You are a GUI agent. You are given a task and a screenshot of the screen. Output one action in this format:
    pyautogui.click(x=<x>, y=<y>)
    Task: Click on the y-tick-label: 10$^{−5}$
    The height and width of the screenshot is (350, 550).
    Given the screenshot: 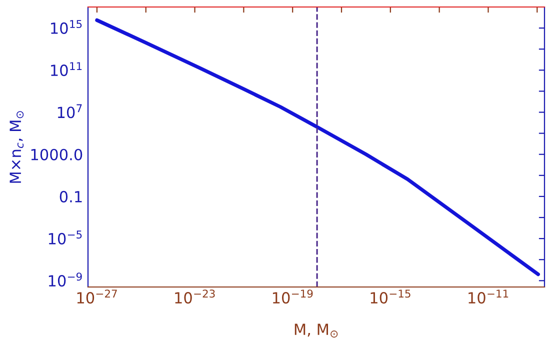 What is the action you would take?
    pyautogui.click(x=65, y=237)
    